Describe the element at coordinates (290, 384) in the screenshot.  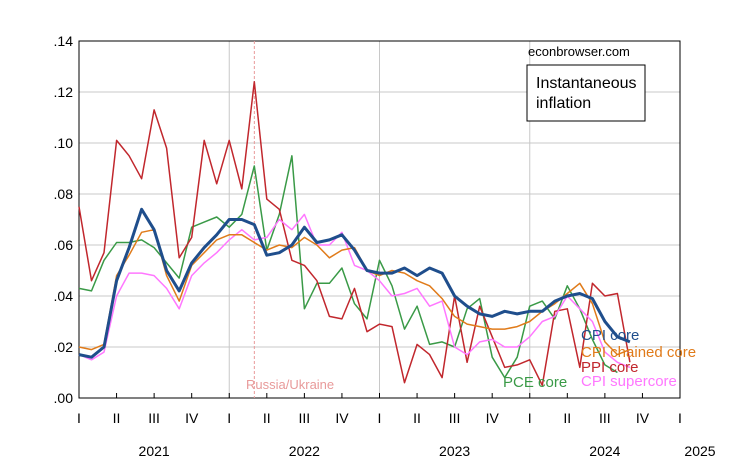
I see `event-label: Russia/Ukraine` at that location.